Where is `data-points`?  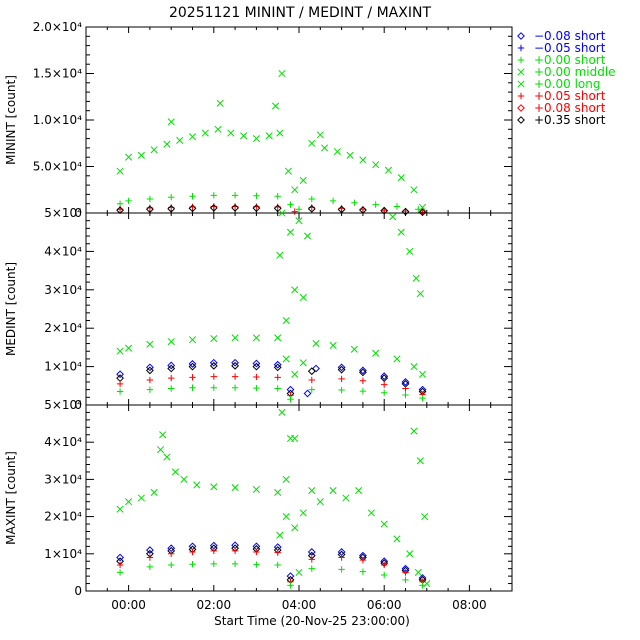
data-points is located at coordinates (271, 306).